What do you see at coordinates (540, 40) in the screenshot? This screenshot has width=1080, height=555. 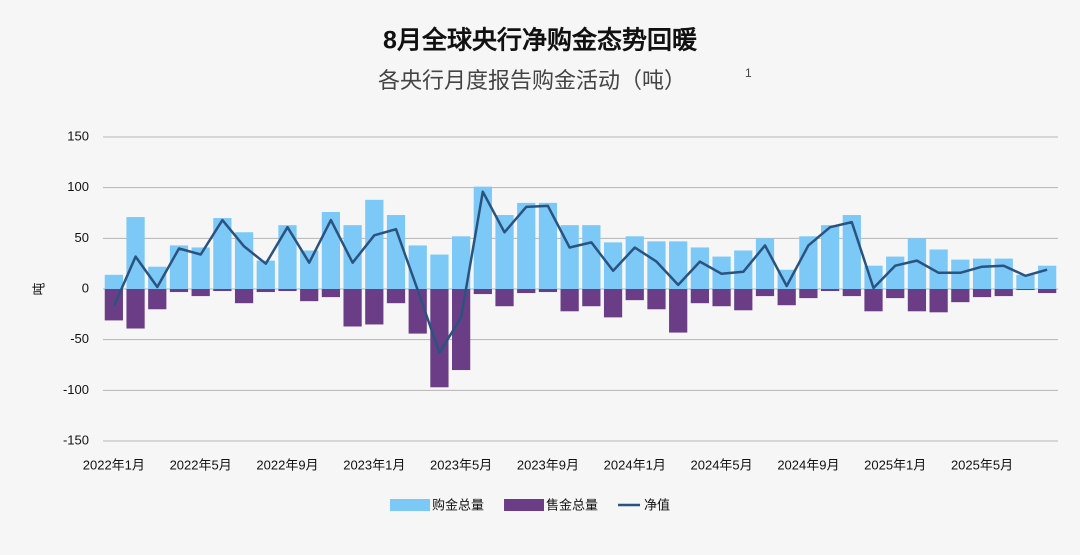 I see `chart-title: 8月全球央行净购金态势回暖` at bounding box center [540, 40].